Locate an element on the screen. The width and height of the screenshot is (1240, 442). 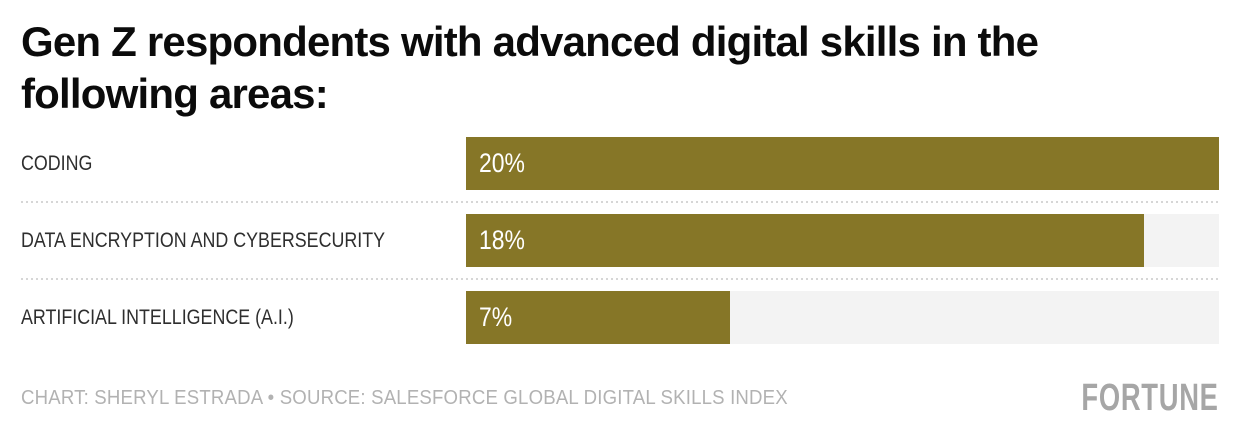
category-label: ARTIFICIAL INTELLIGENCE (A.I.) is located at coordinates (243, 318).